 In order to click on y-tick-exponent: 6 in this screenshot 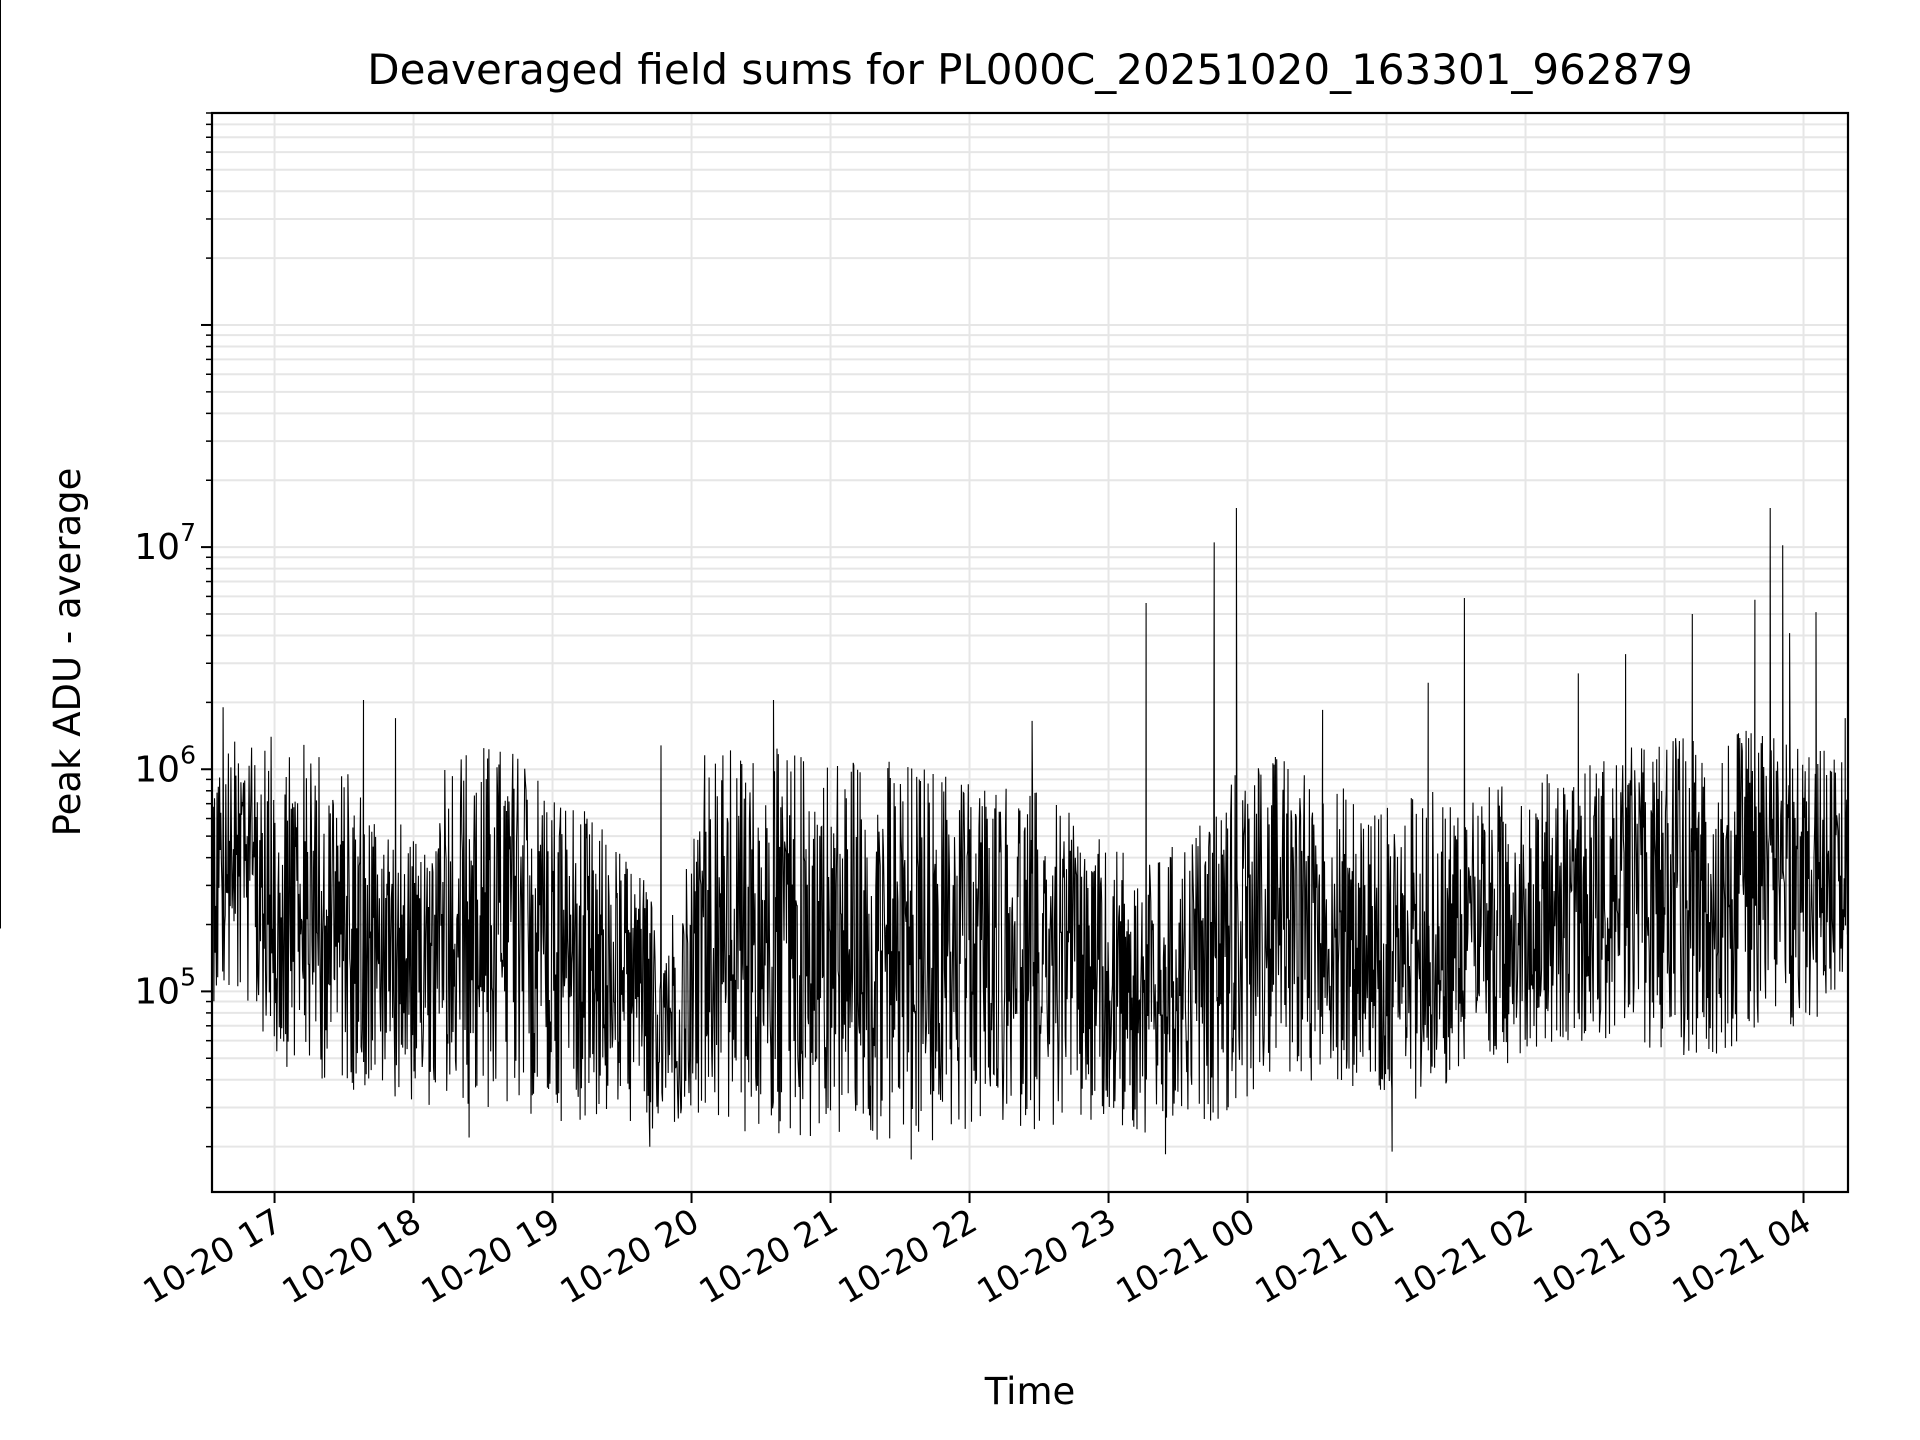, I will do `click(188, 754)`.